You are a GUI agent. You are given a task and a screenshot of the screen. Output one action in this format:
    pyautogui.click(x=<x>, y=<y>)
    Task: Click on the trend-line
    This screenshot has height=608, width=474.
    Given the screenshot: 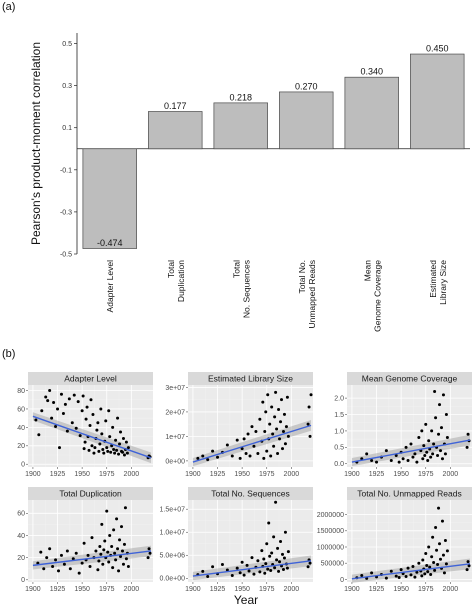 What is the action you would take?
    pyautogui.click(x=411, y=571)
    